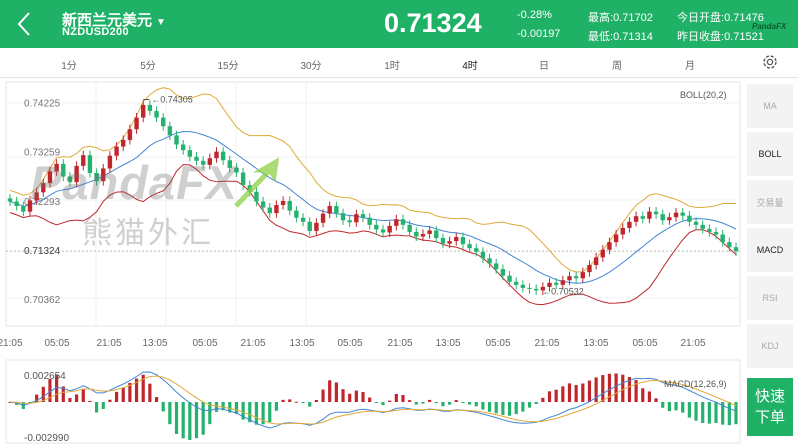  I want to click on quick-order-label-1: 下单, so click(769, 417).